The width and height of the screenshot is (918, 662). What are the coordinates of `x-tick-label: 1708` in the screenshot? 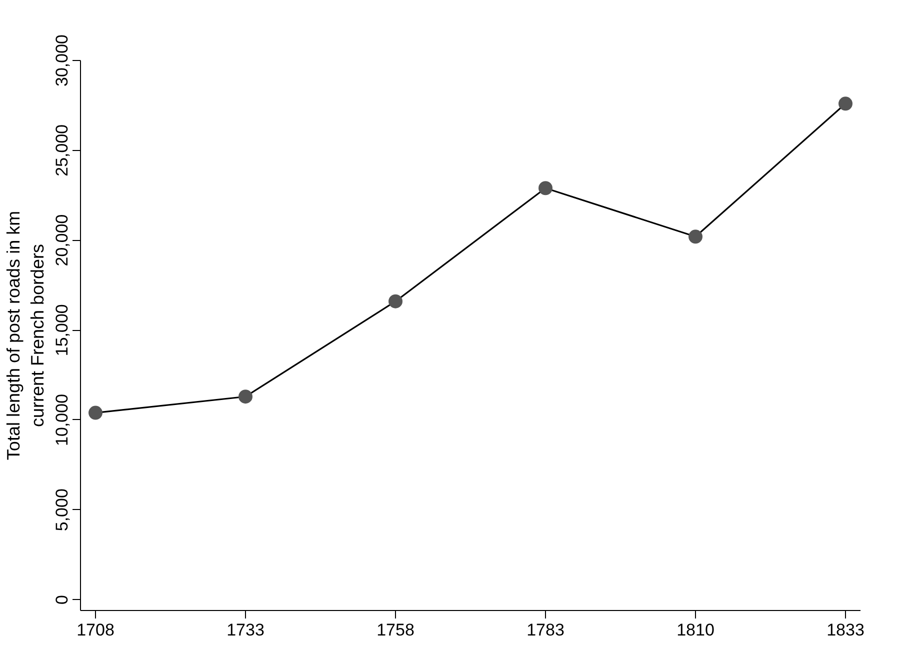 It's located at (95, 630).